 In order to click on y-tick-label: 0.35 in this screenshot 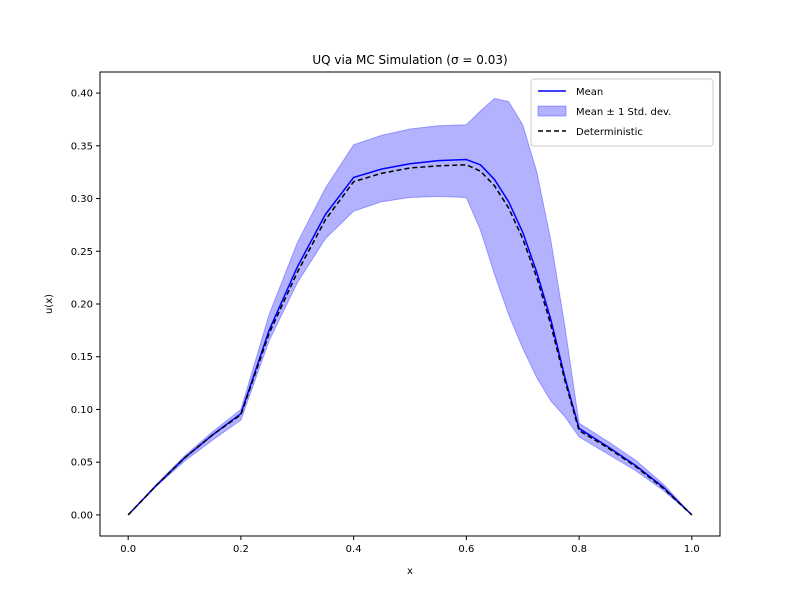, I will do `click(82, 146)`.